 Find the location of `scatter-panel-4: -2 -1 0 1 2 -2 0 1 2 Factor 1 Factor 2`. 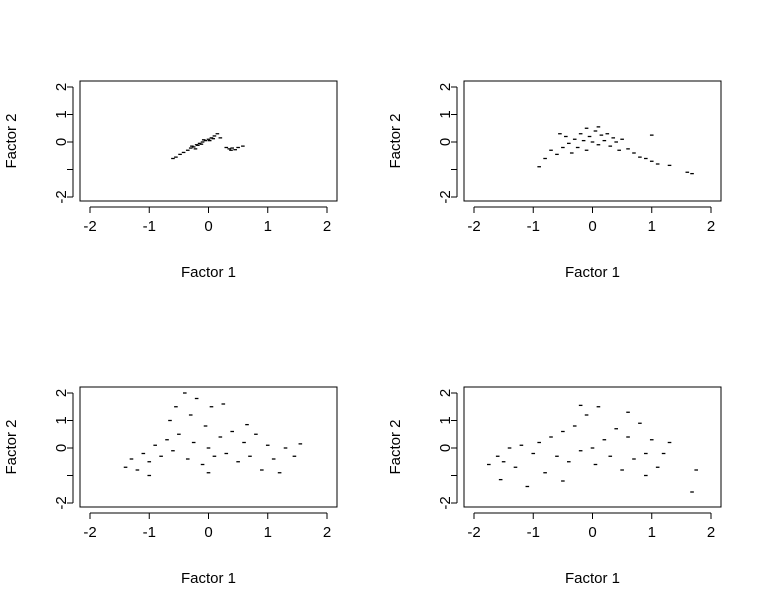

scatter-panel-4: -2 -1 0 1 2 -2 0 1 2 Factor 1 Factor 2 is located at coordinates (554, 486).